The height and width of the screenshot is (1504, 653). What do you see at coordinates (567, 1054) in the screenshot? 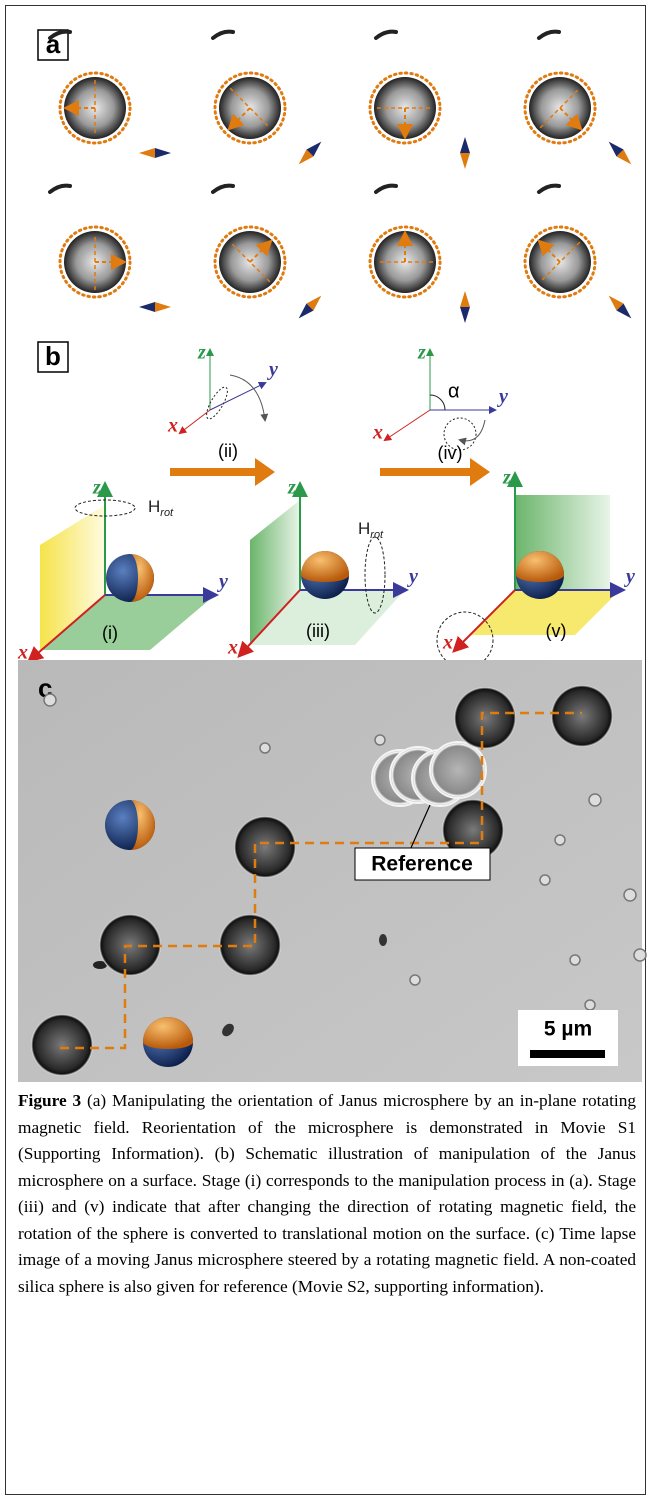
I see `scale-bar` at bounding box center [567, 1054].